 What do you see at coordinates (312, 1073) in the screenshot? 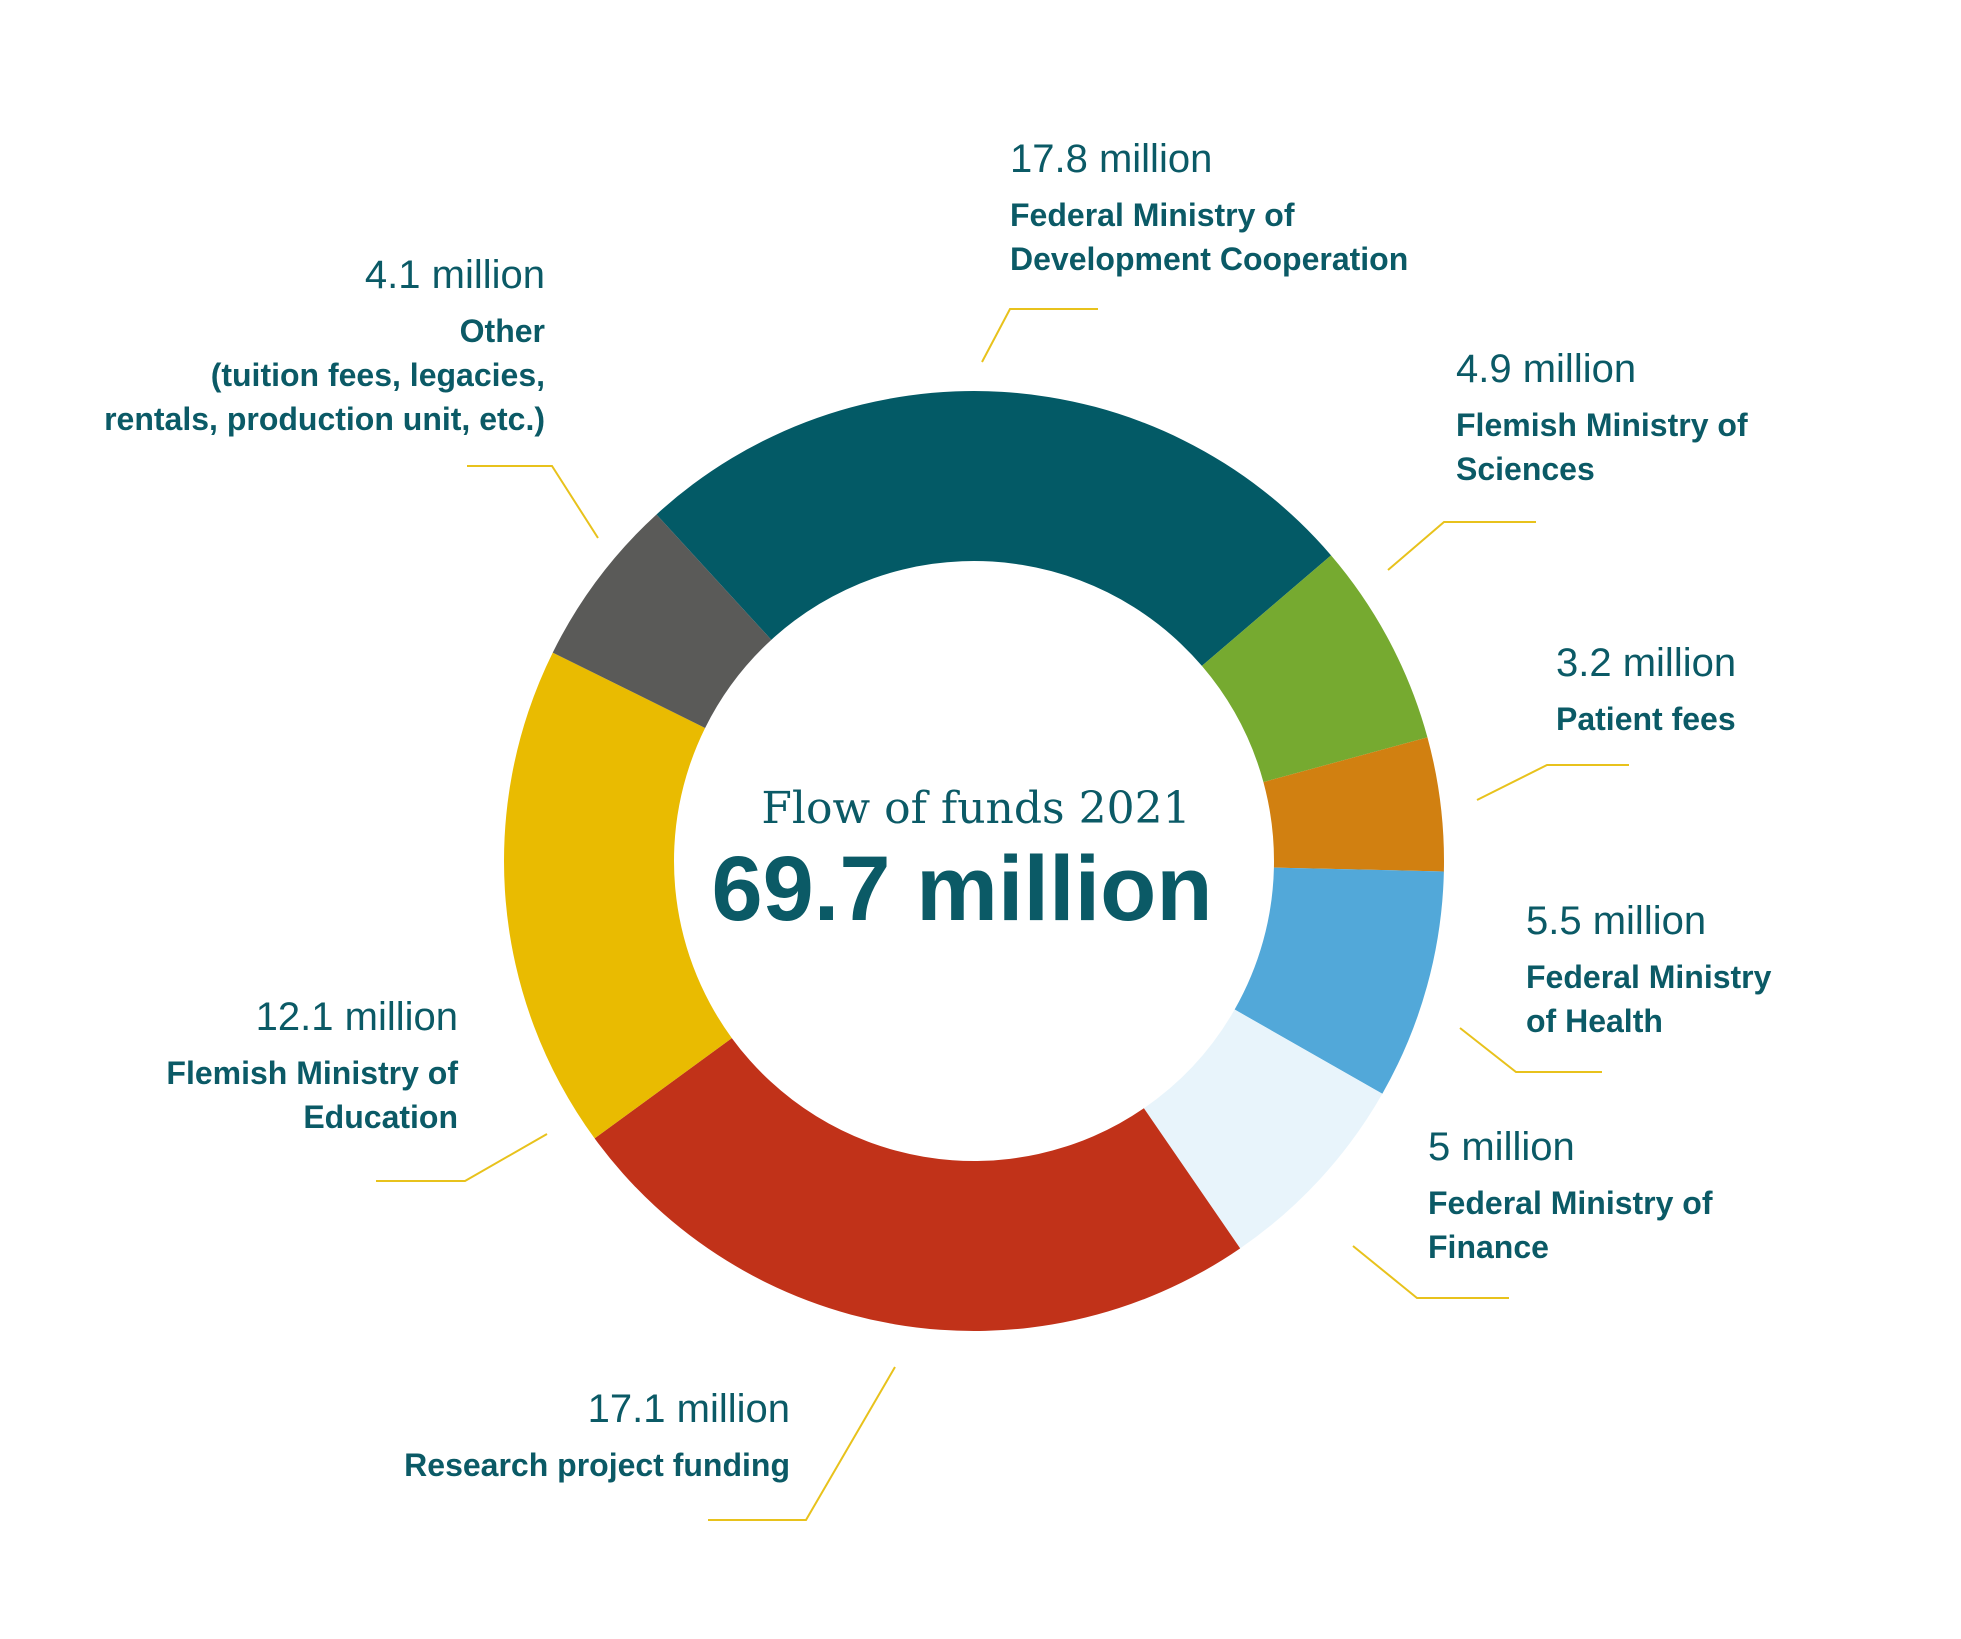
I see `slice-name-label-flemish-ministry-of-education: Flemish Ministry of` at bounding box center [312, 1073].